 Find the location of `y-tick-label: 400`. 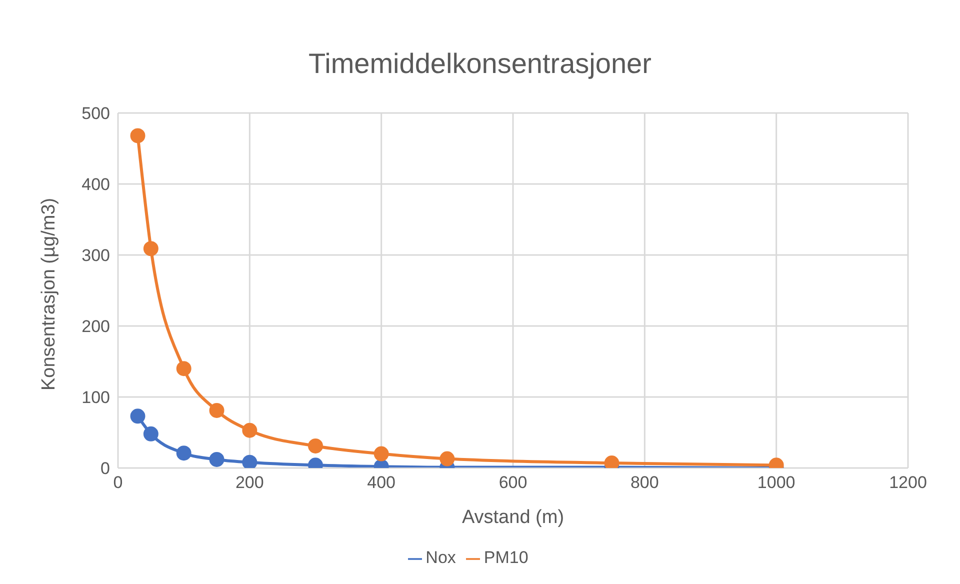

y-tick-label: 400 is located at coordinates (96, 184).